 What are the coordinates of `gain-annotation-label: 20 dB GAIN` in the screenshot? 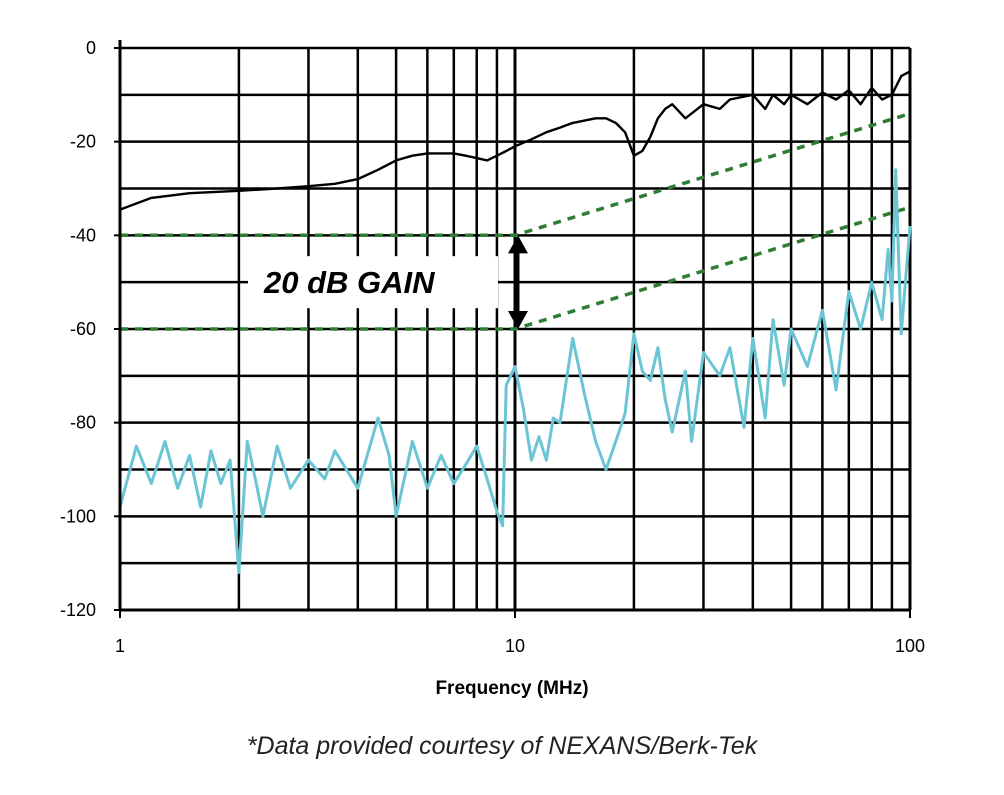 It's located at (349, 282).